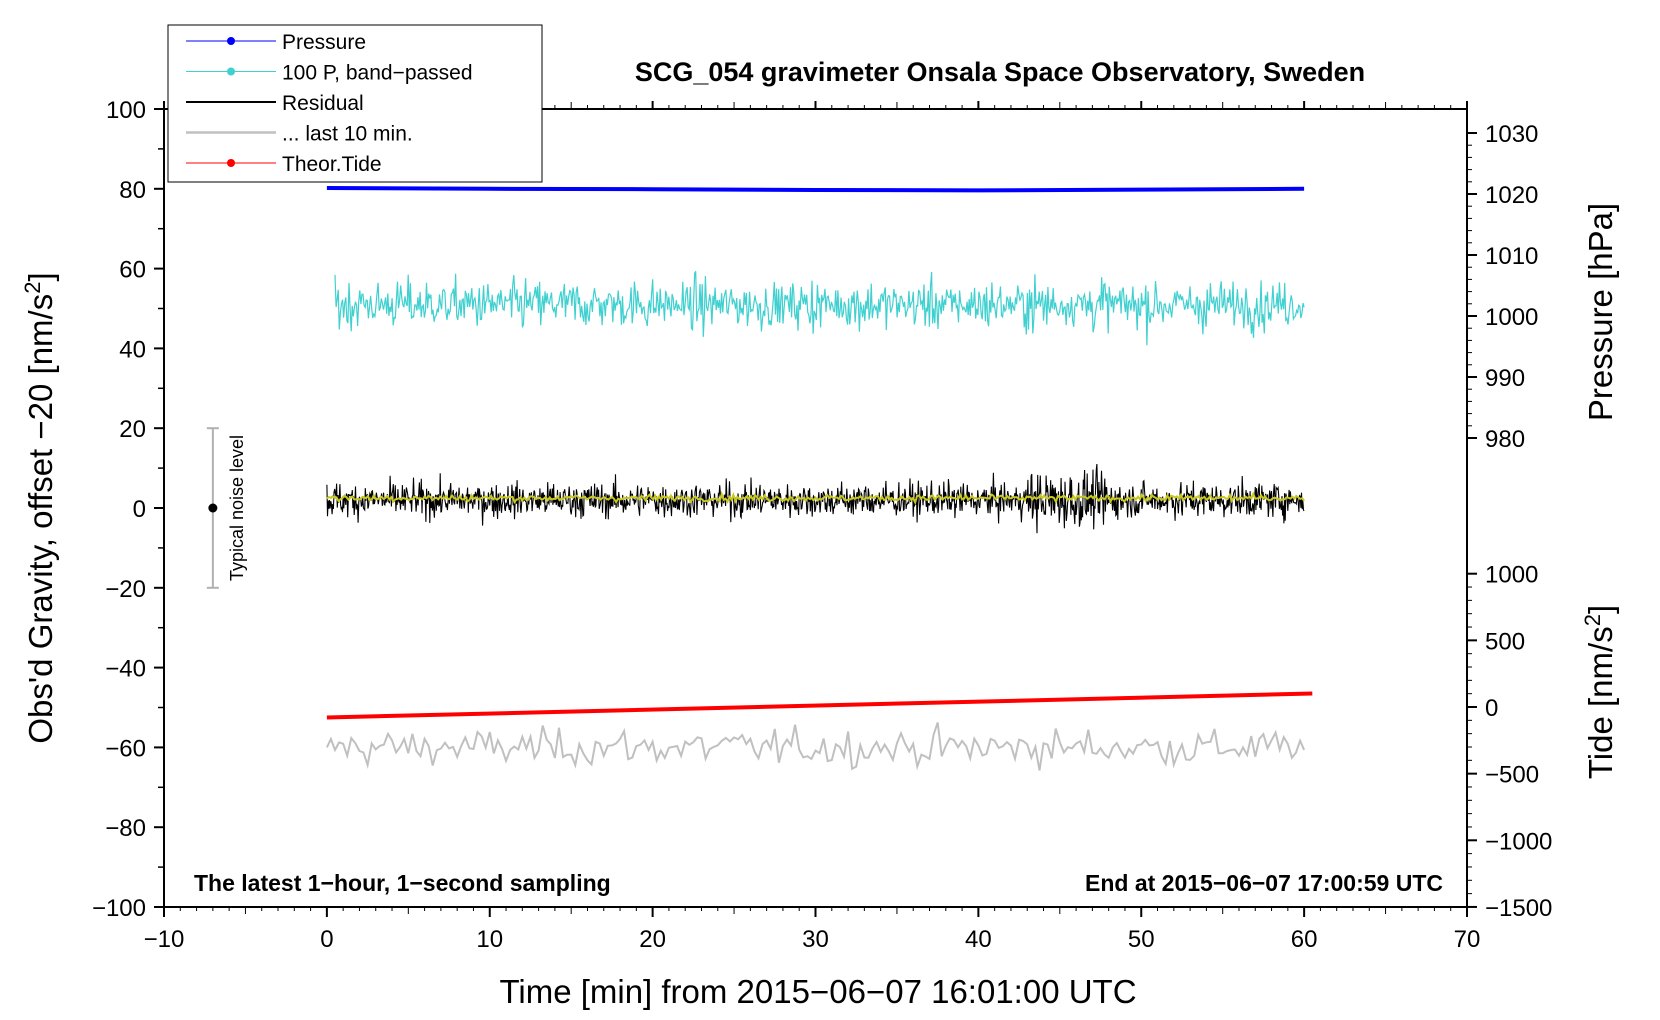 The width and height of the screenshot is (1660, 1020). What do you see at coordinates (377, 73) in the screenshot?
I see `legend-label: 100 P, band−passed` at bounding box center [377, 73].